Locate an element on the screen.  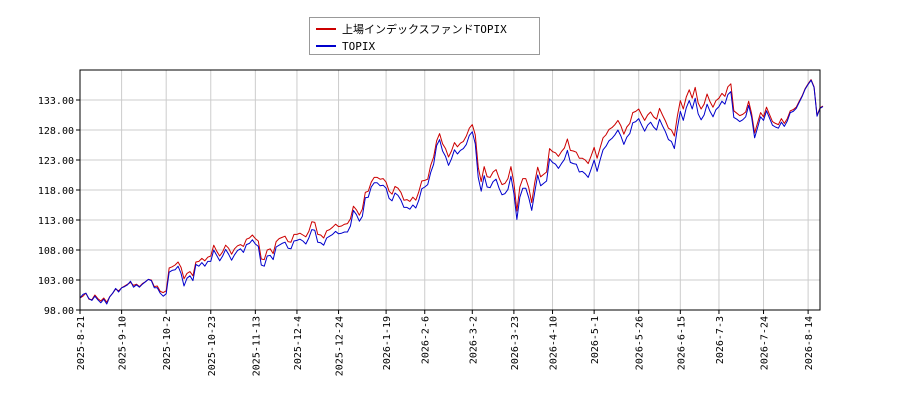
y-tick-label: 128.00 is located at coordinates (56, 131).